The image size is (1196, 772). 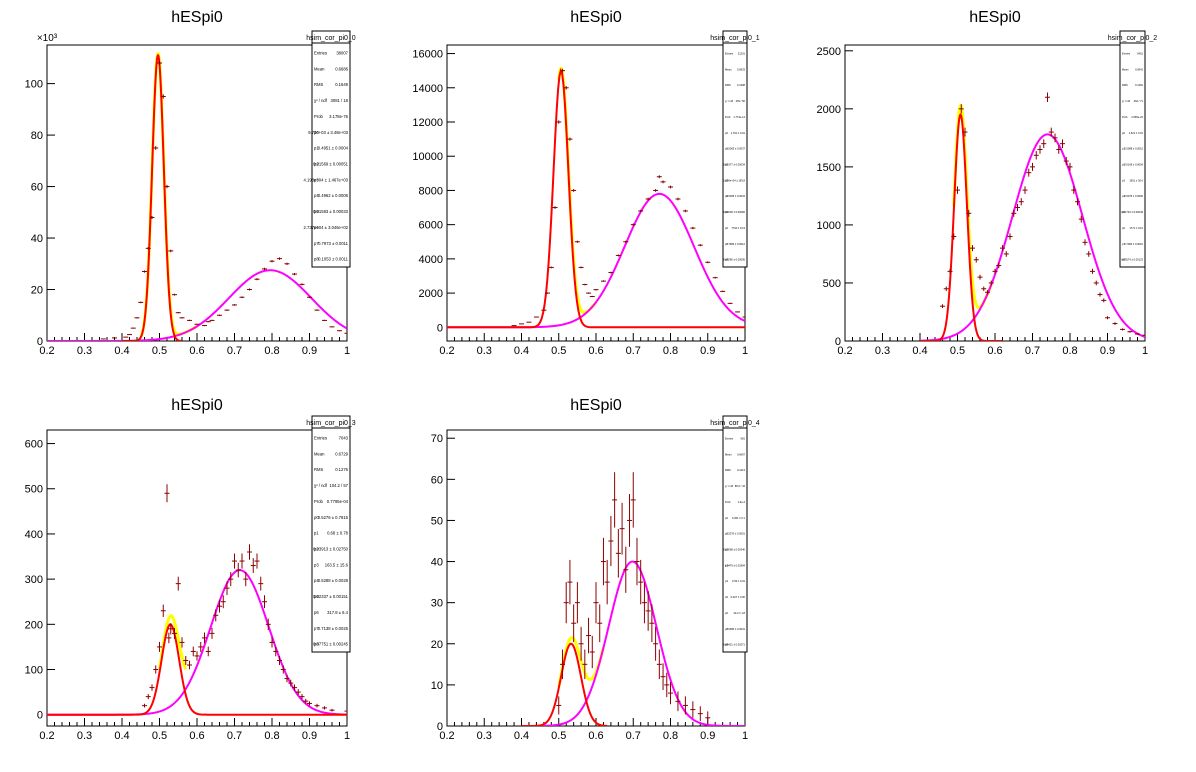 What do you see at coordinates (726, 565) in the screenshot?
I see `stats-row-label: p3` at bounding box center [726, 565].